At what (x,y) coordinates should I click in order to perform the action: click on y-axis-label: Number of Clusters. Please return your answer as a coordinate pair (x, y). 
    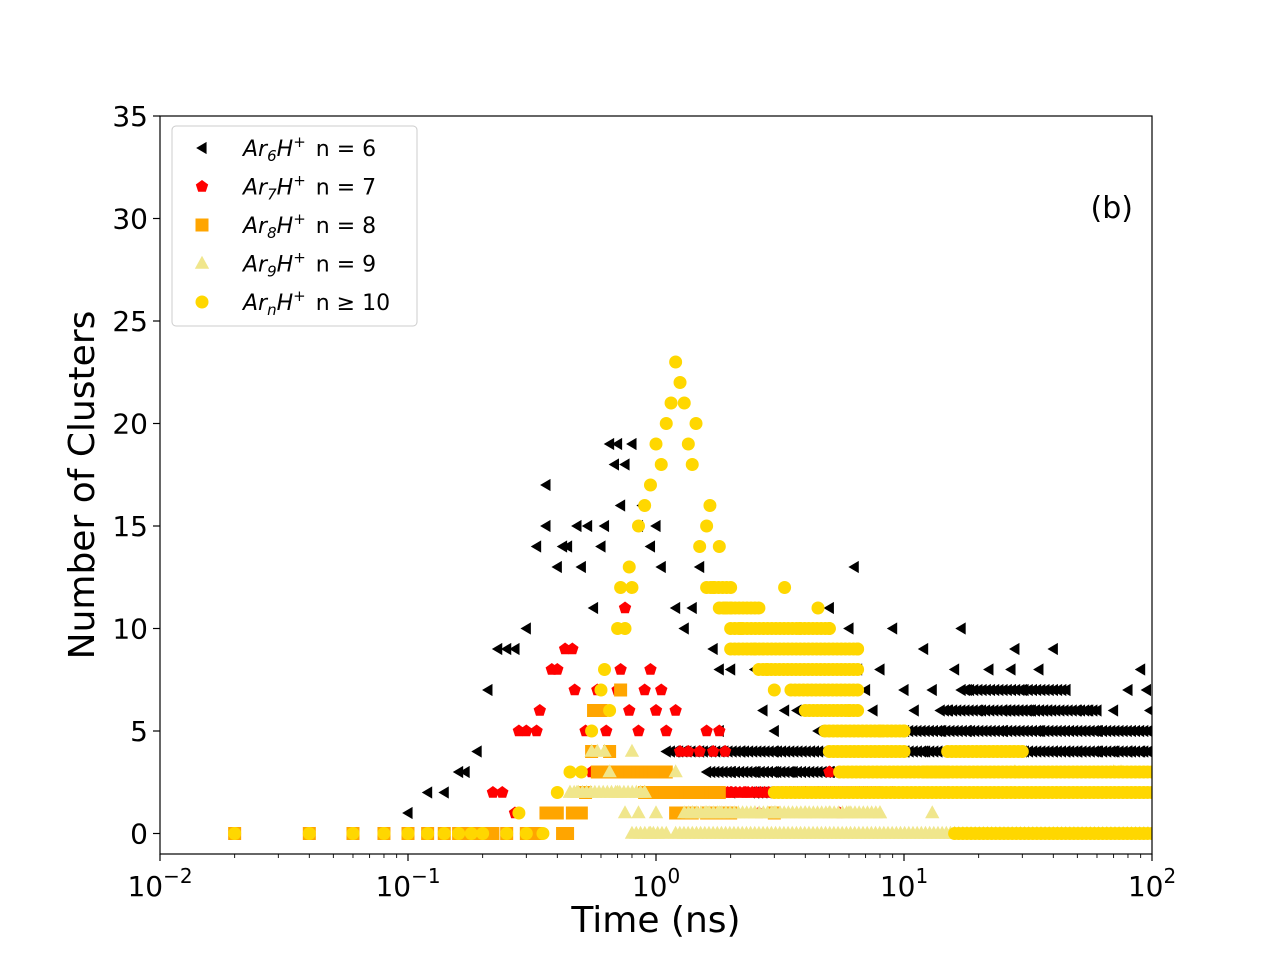
    Looking at the image, I should click on (82, 485).